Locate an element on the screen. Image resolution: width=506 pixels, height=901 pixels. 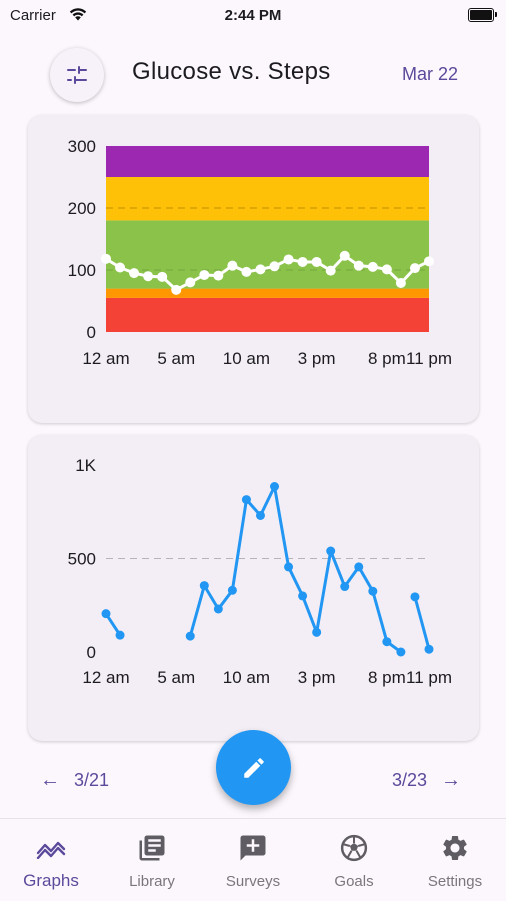
tab-settings: Settings is located at coordinates (455, 861).